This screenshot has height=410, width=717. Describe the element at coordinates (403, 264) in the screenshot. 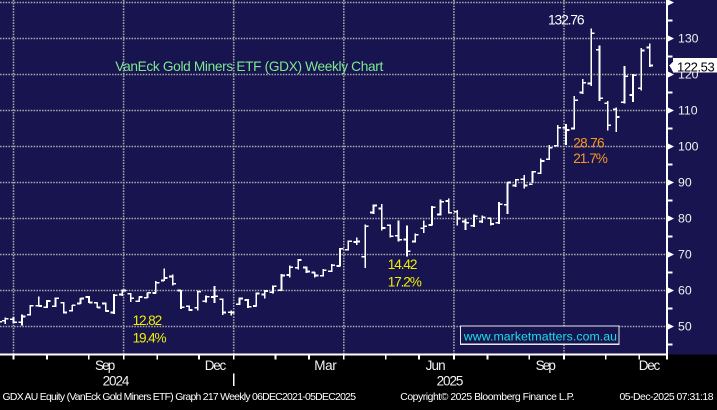

I see `svg-text: 14.42` at that location.